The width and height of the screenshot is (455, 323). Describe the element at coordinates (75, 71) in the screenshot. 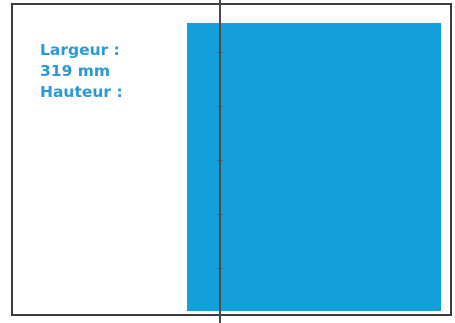

I see `width-value: 319 mm` at that location.